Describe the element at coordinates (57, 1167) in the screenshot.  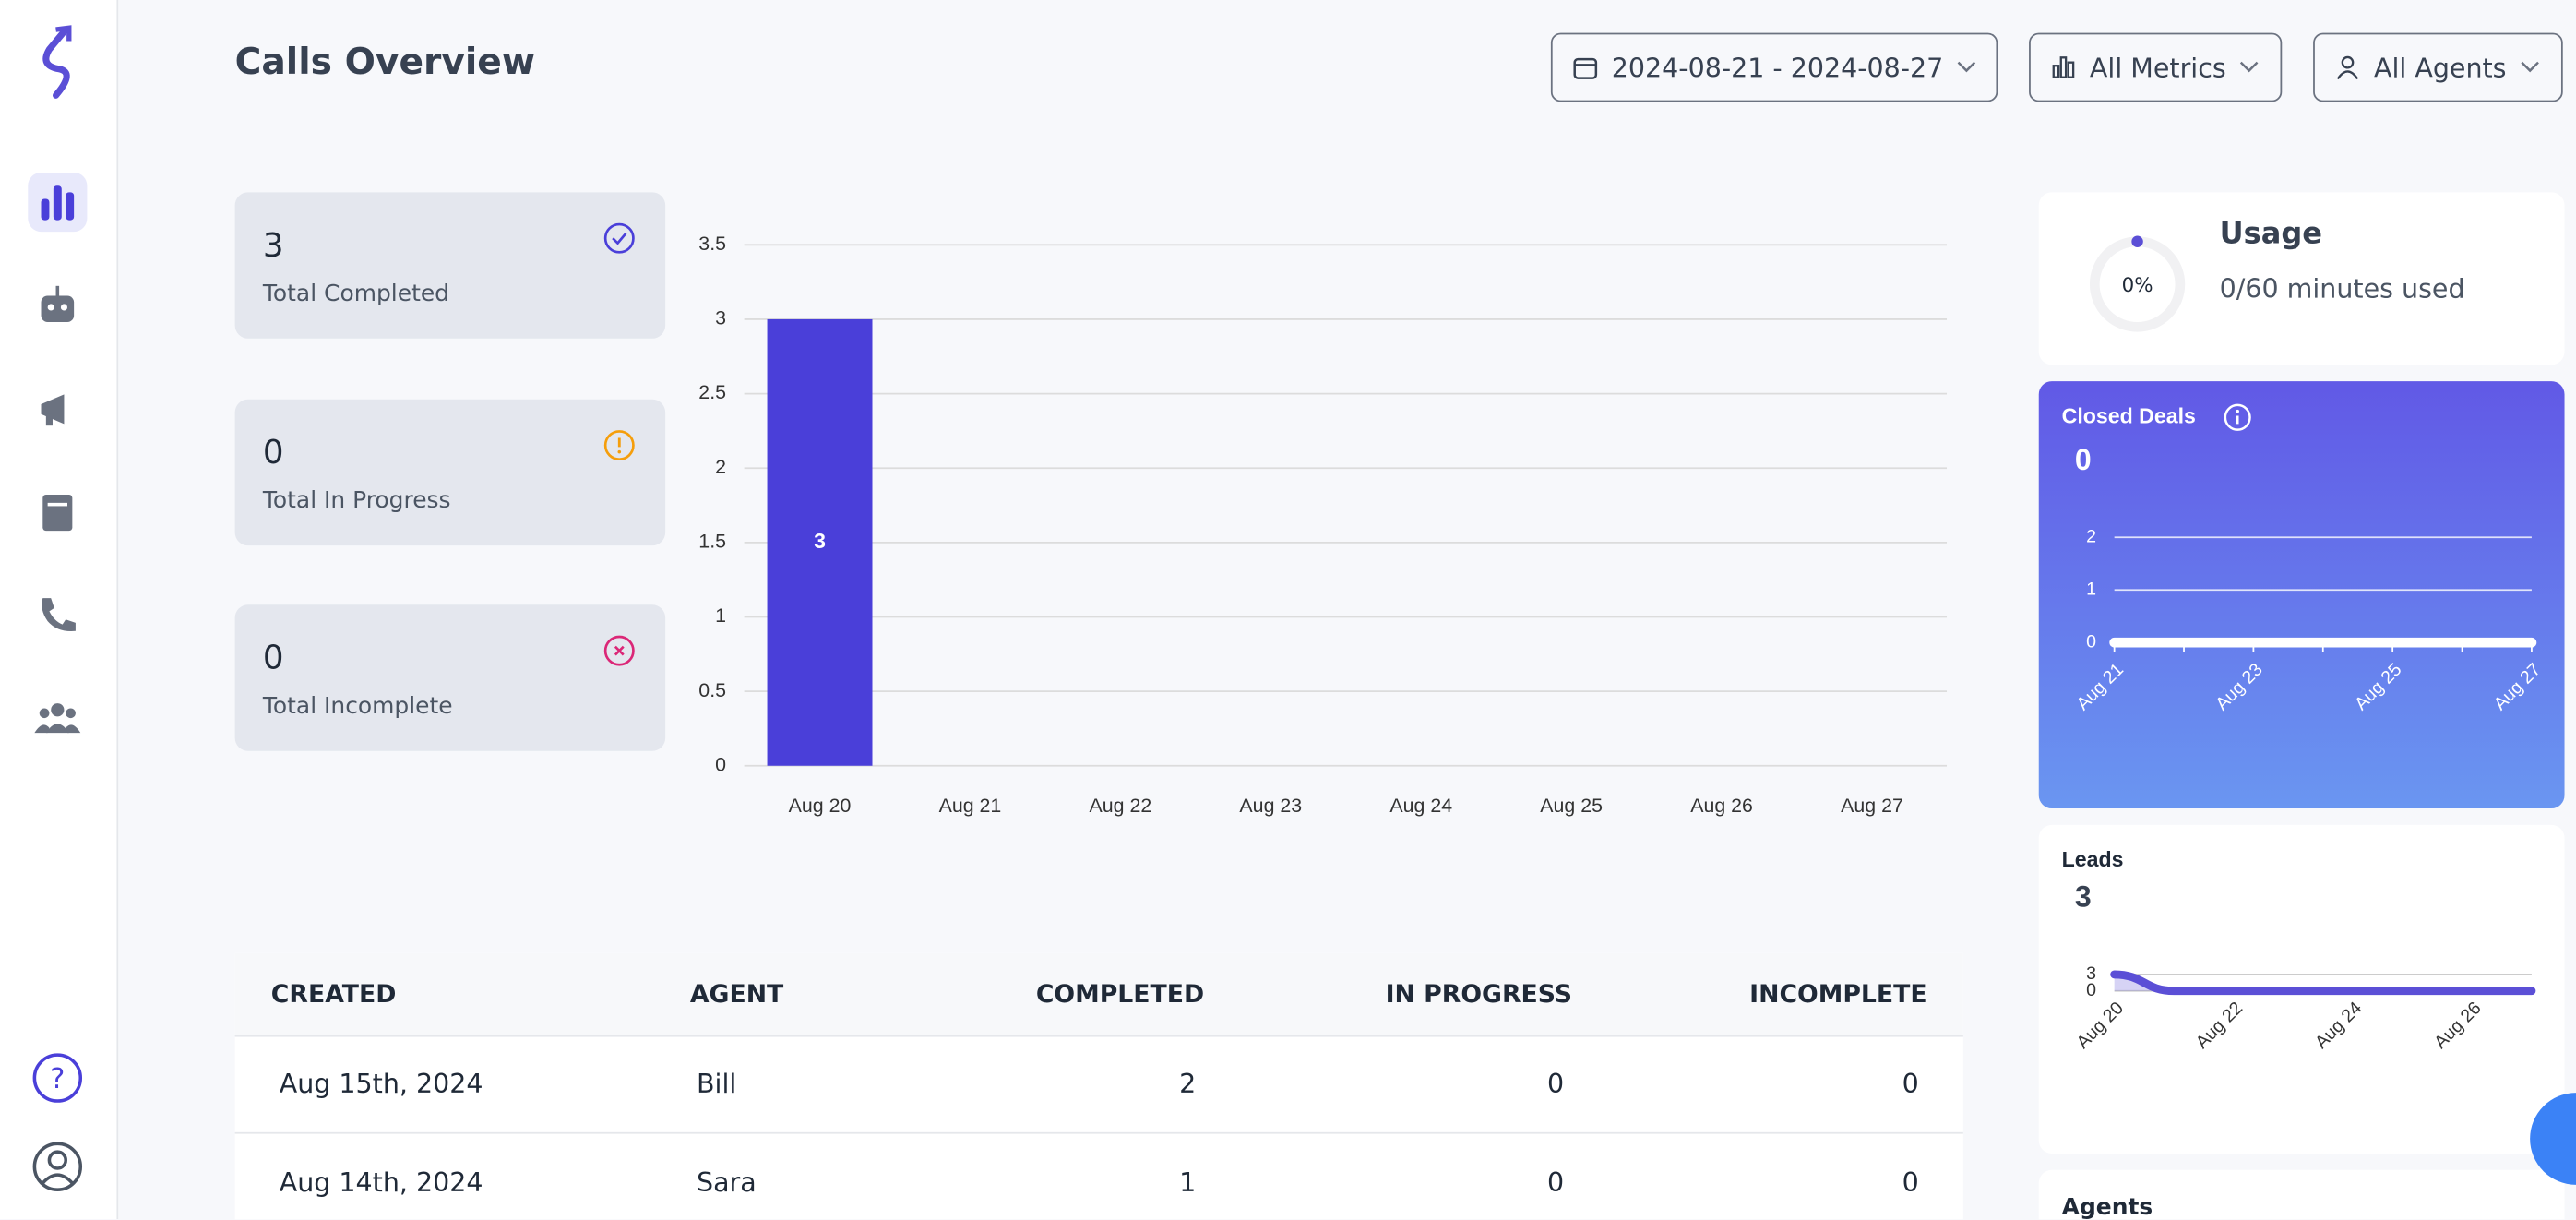
I see `nav-profile` at that location.